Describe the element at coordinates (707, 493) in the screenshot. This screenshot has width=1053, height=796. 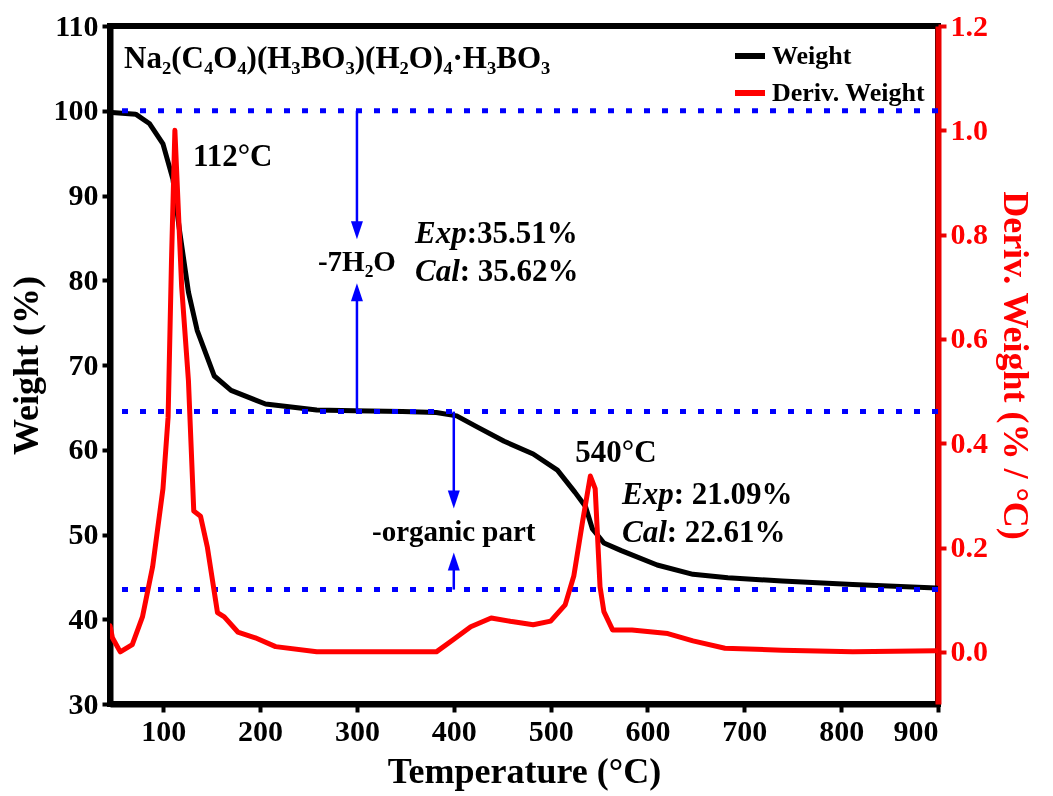
I see `annotation: Exp: 21.09%` at that location.